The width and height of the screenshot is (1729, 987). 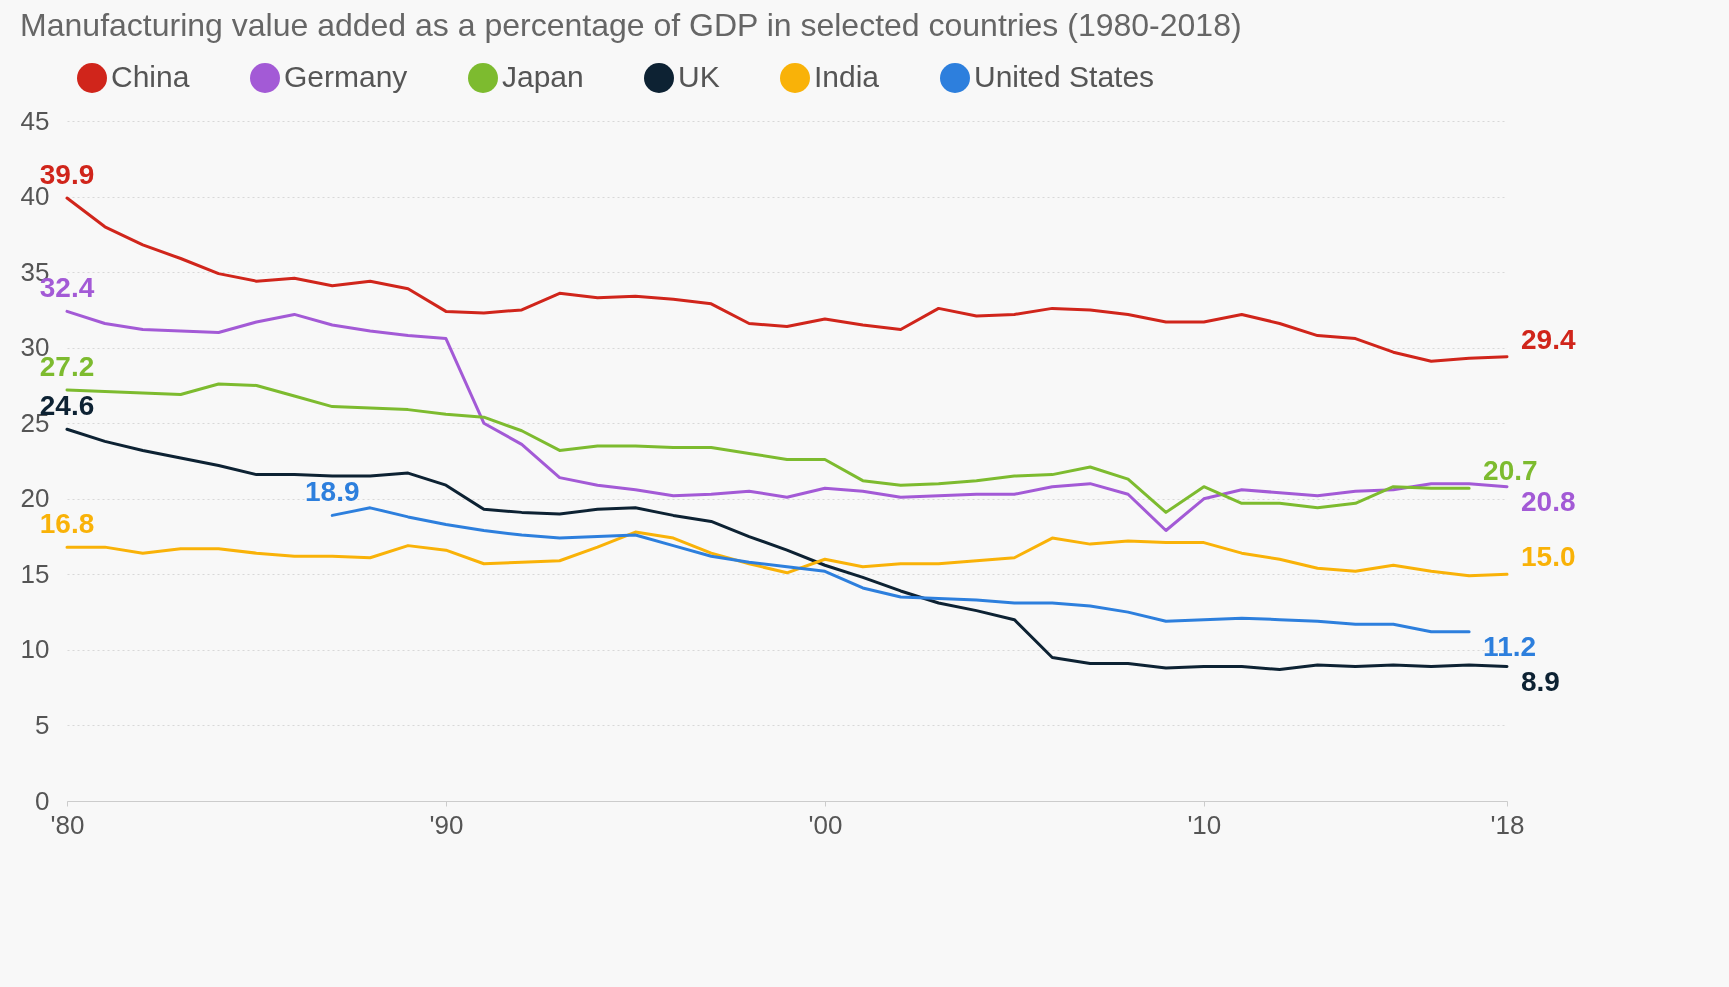 I want to click on legend-label: Japan, so click(x=543, y=76).